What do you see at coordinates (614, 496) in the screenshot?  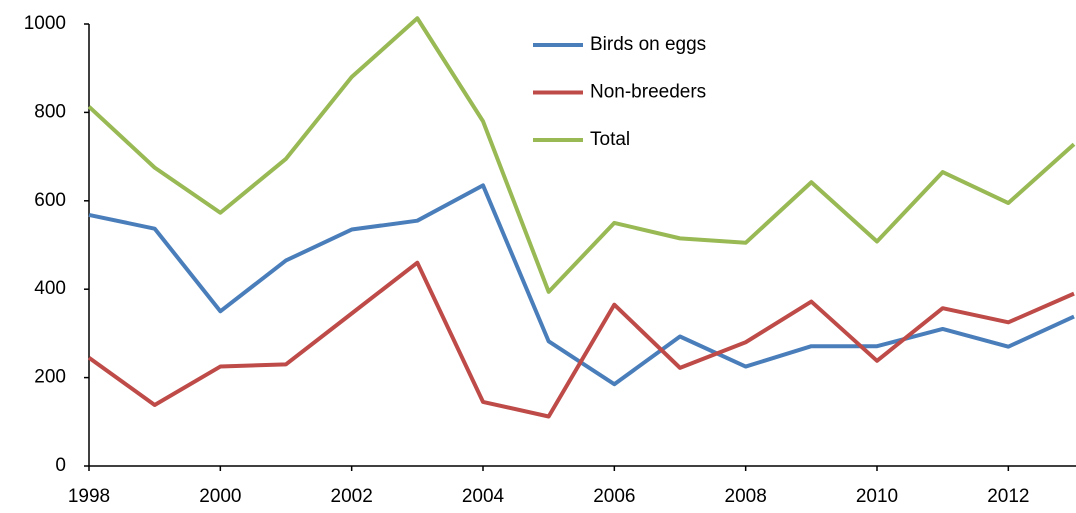 I see `x-tick-label: 2006` at bounding box center [614, 496].